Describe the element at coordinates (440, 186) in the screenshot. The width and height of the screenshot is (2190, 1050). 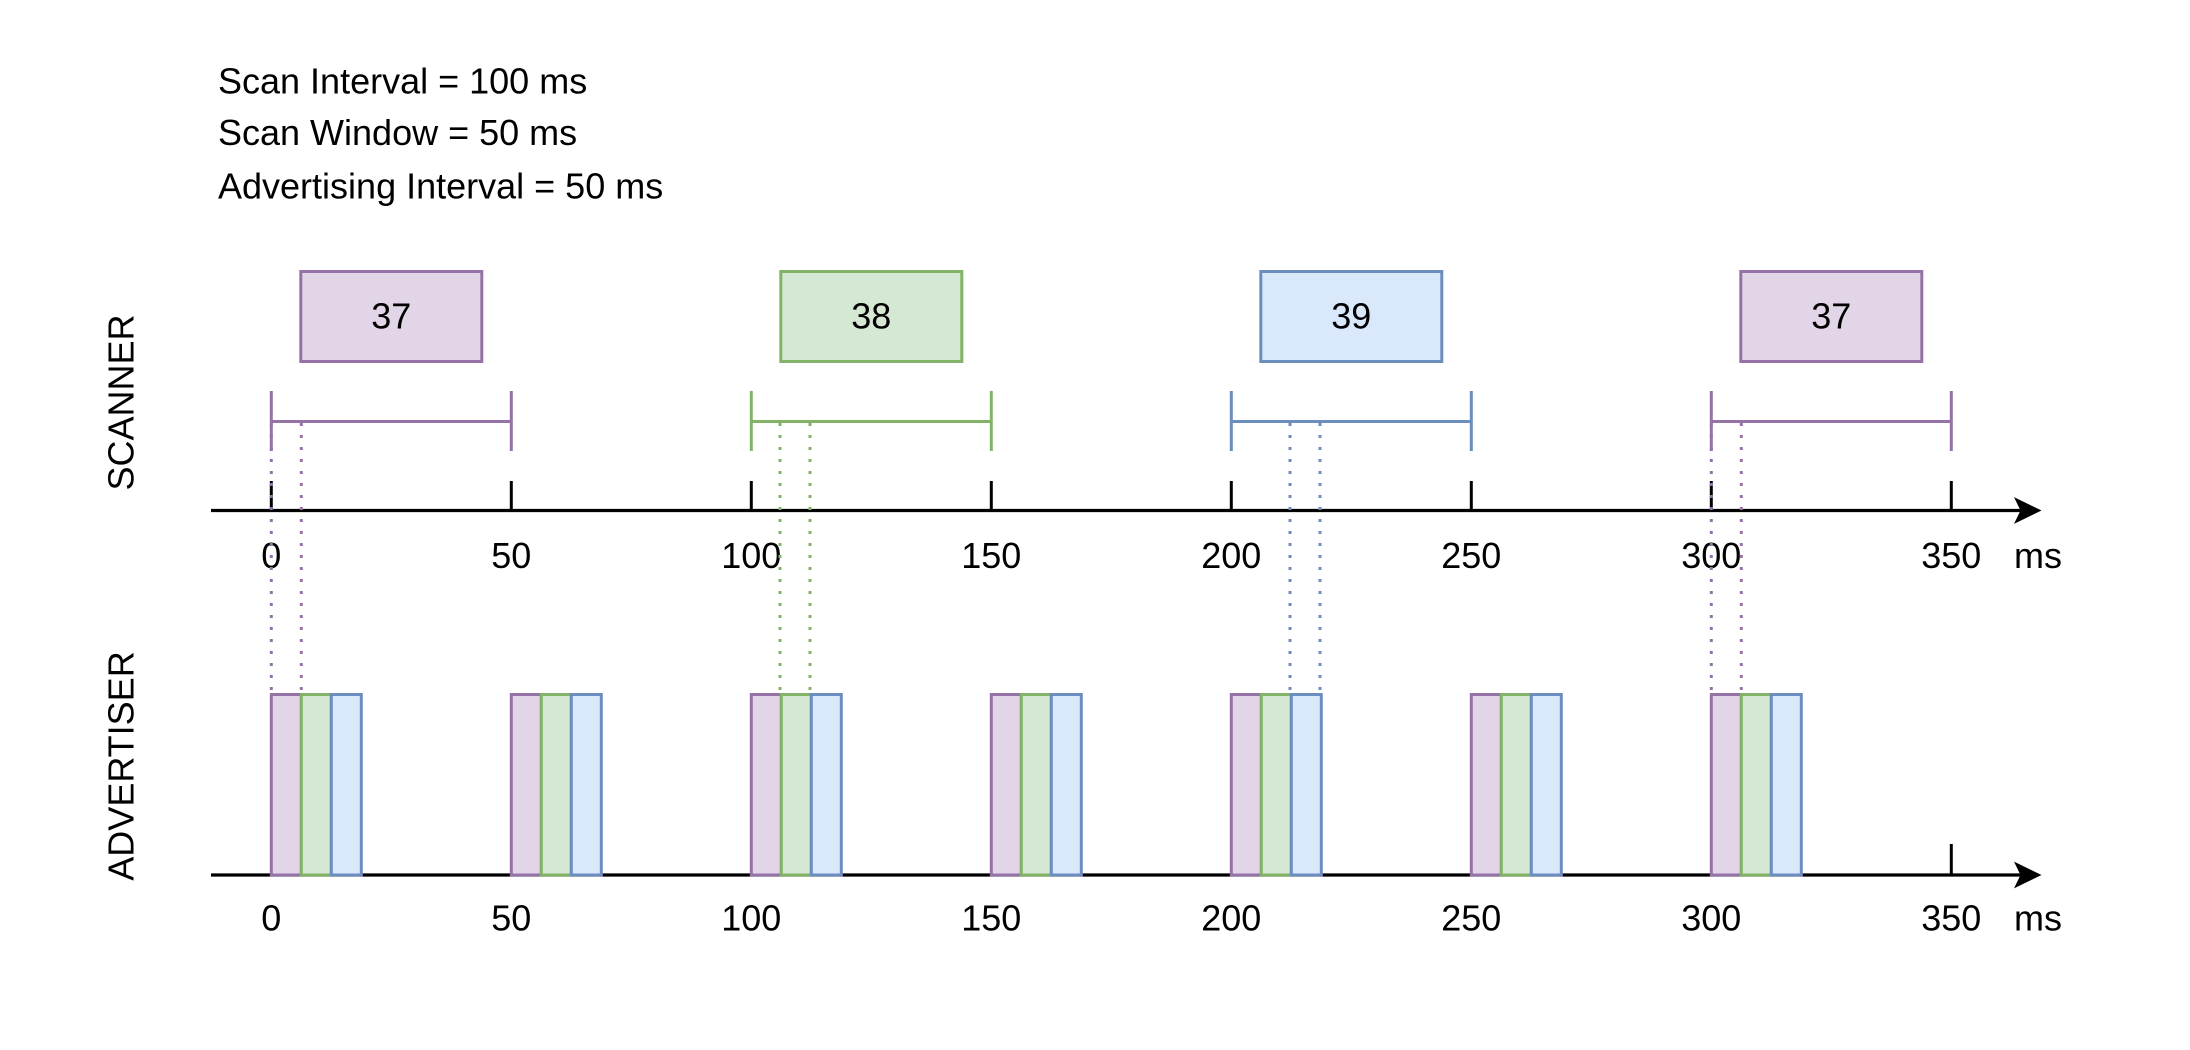
I see `svg-text: Advertising Interval = 50 ms` at that location.